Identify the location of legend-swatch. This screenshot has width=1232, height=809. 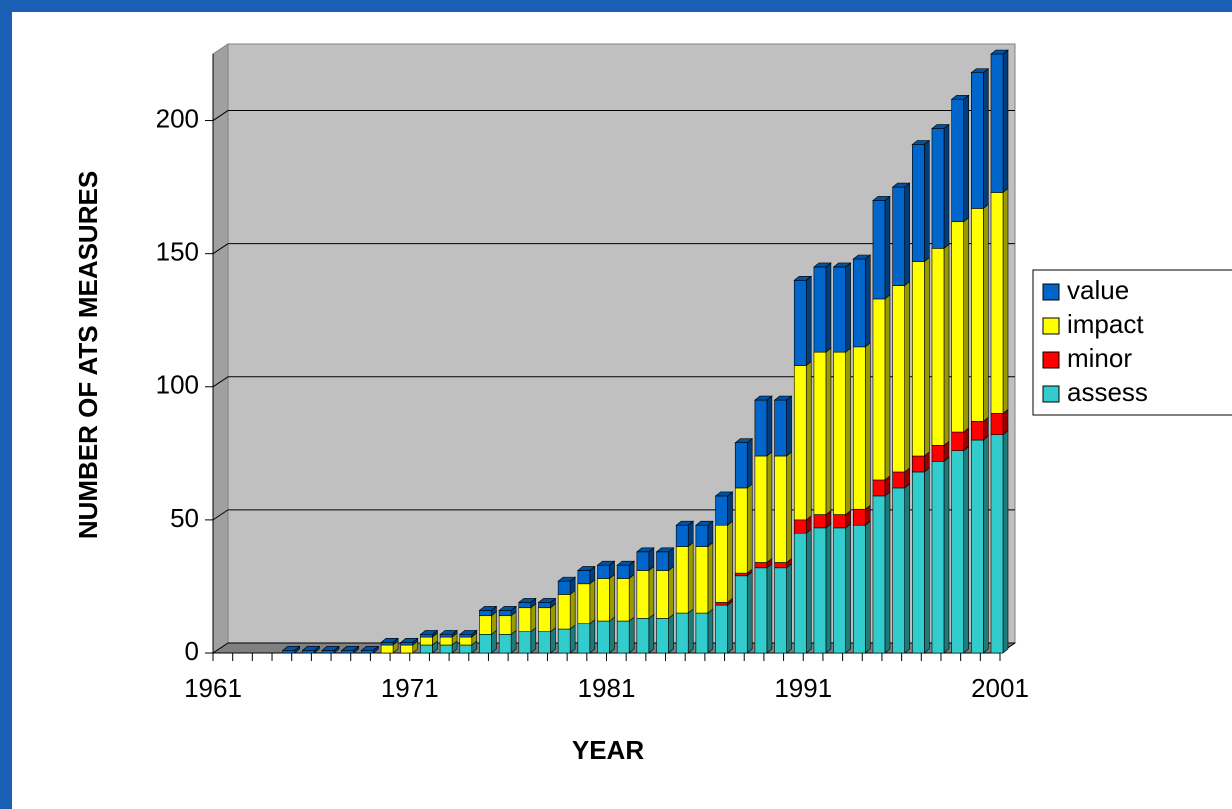
(1051, 360).